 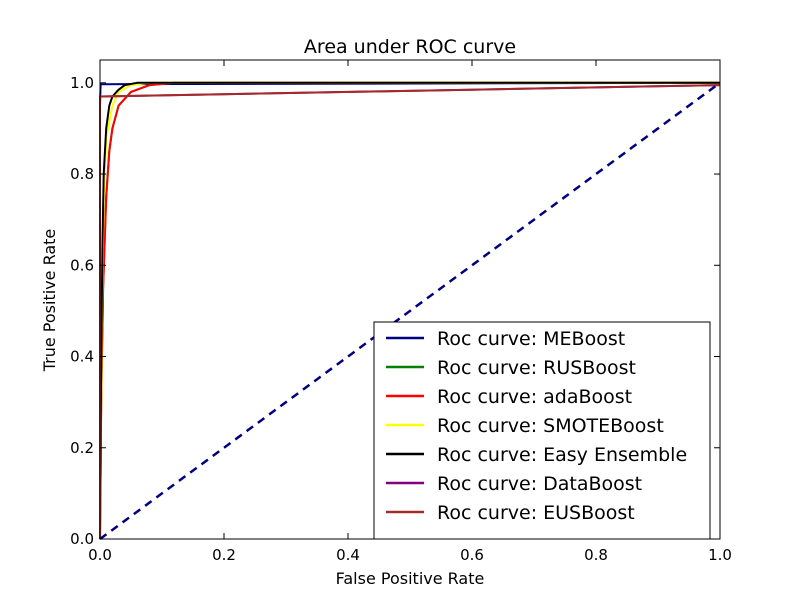 What do you see at coordinates (472, 555) in the screenshot?
I see `x-tick-label: 0.6` at bounding box center [472, 555].